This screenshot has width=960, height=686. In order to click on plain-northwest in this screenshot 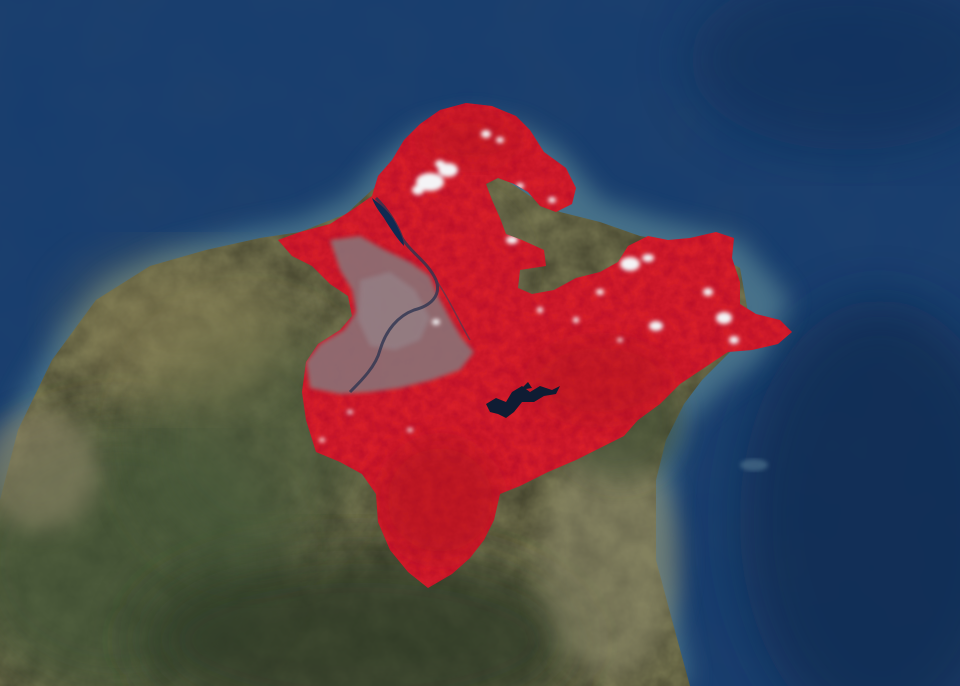, I will do `click(180, 330)`.